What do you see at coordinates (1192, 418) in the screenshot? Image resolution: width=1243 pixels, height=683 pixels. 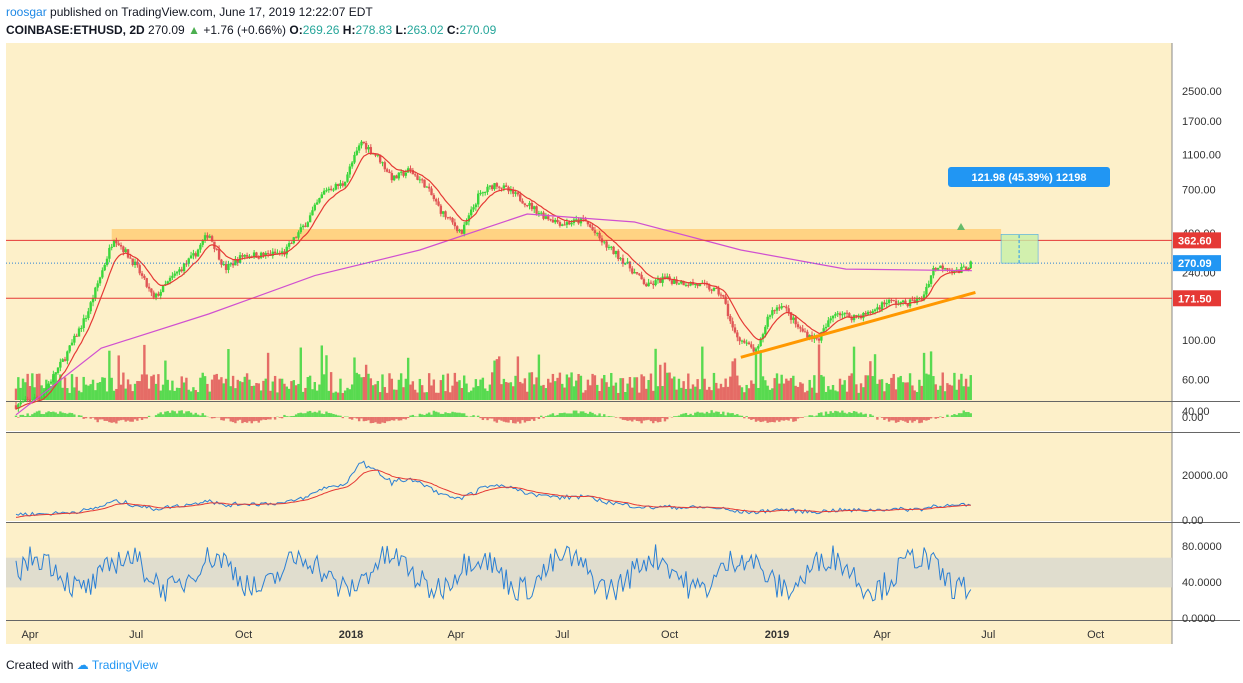 I see `macd-tick-label: 0.00` at bounding box center [1192, 418].